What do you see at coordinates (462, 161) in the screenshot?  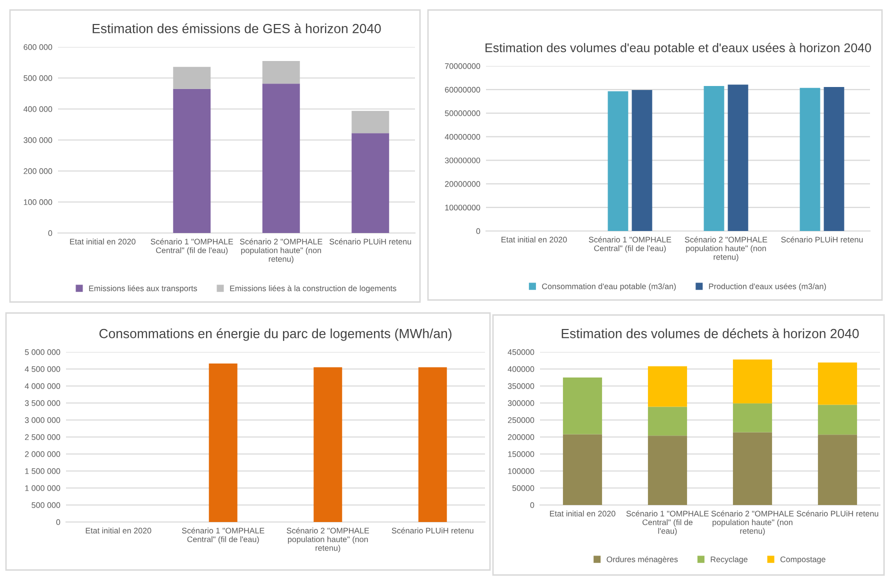 I see `y-tick-label: 30000000` at bounding box center [462, 161].